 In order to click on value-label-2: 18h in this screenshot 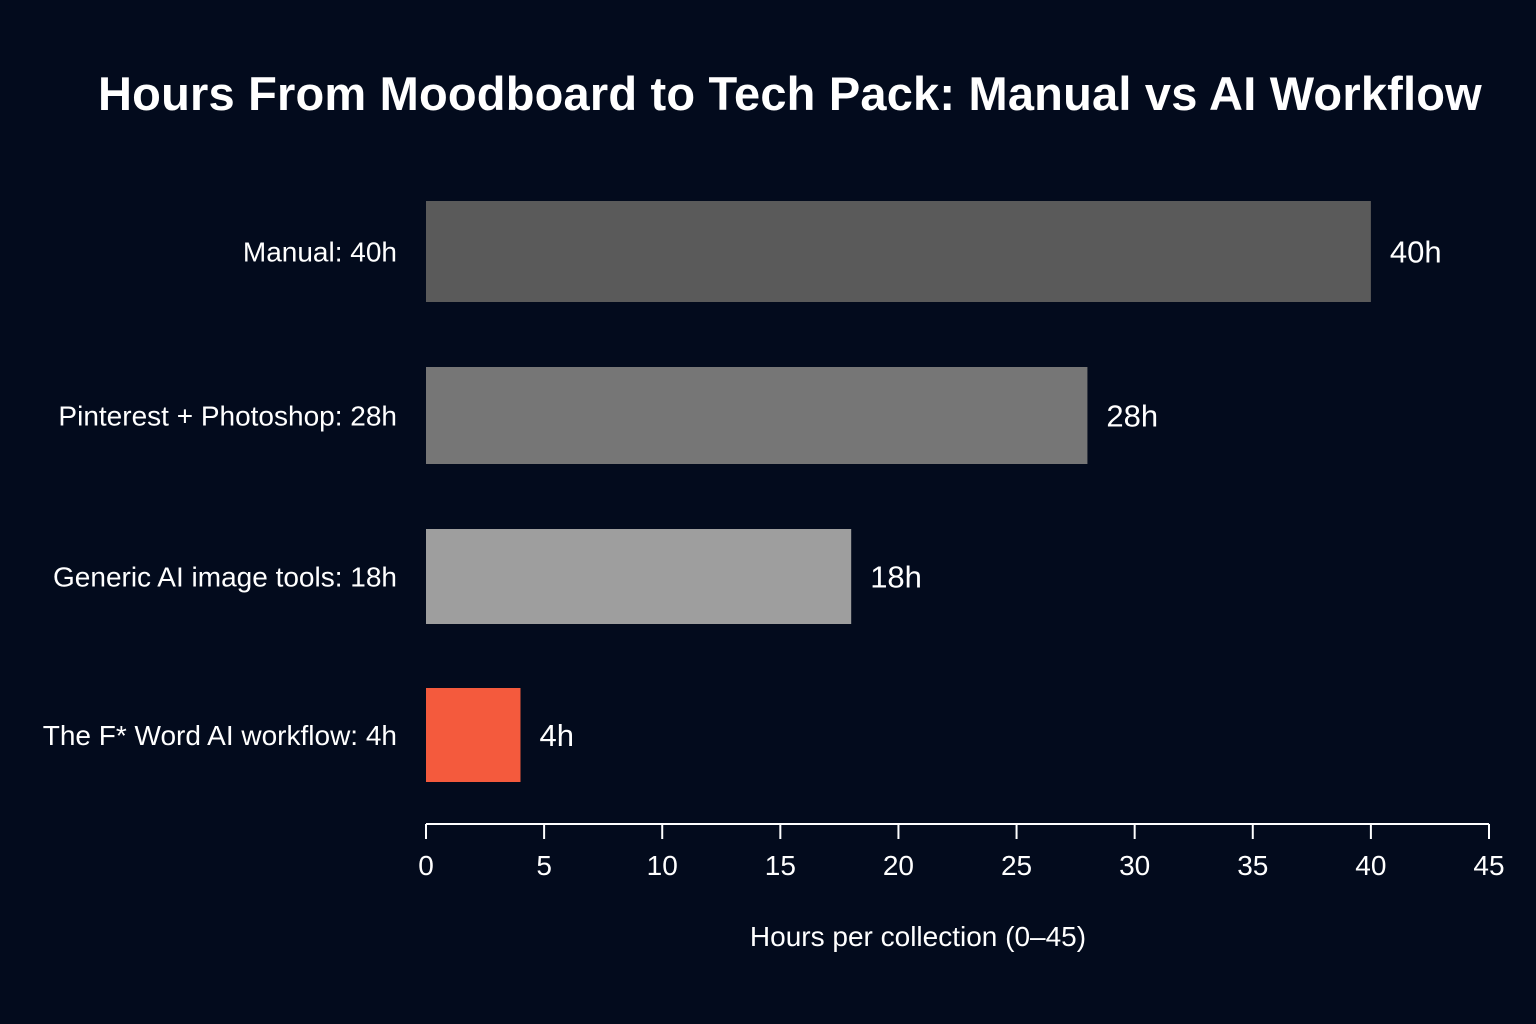, I will do `click(896, 577)`.